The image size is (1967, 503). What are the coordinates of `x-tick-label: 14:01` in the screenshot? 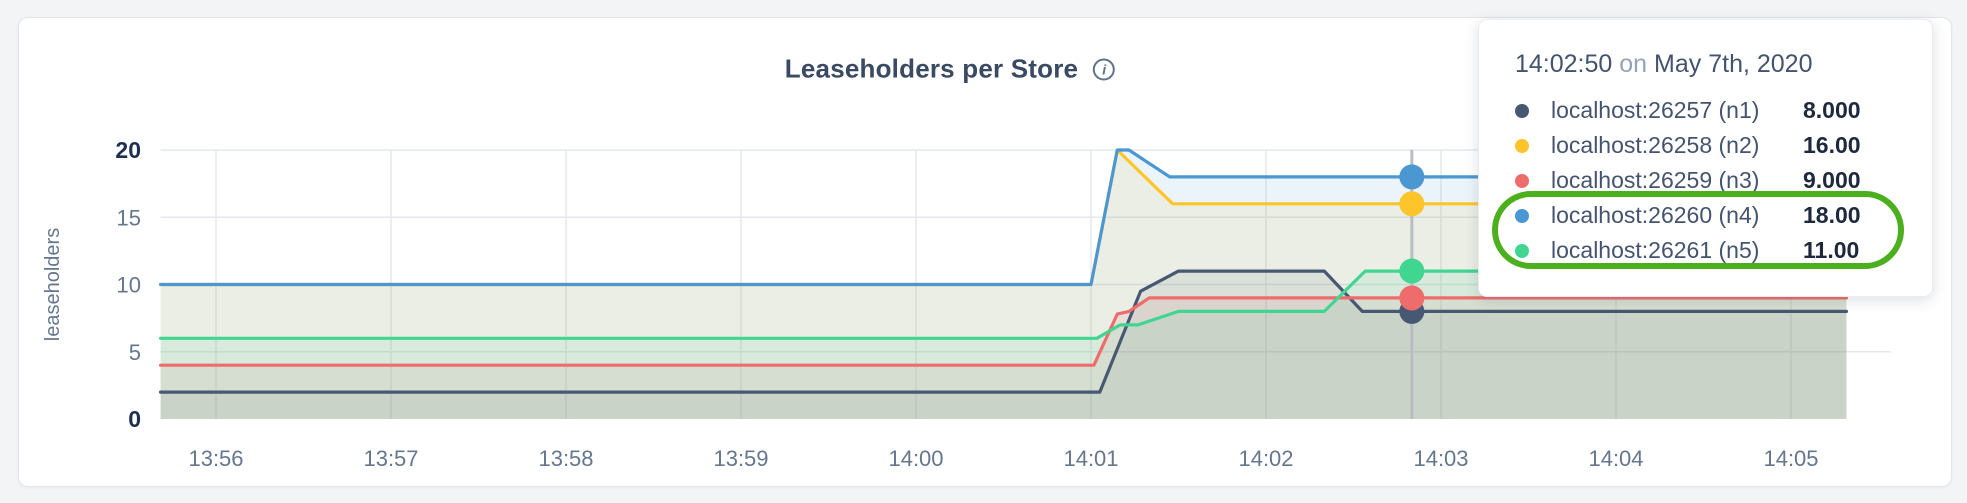 It's located at (1090, 458).